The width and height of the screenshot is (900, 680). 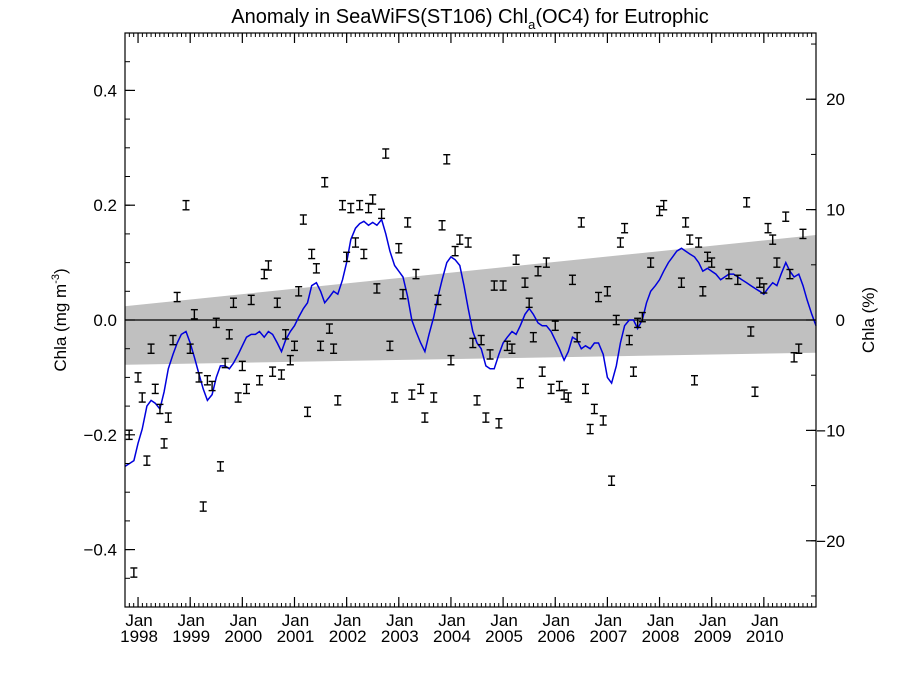 What do you see at coordinates (139, 636) in the screenshot?
I see `x-tick-label-year: 1998` at bounding box center [139, 636].